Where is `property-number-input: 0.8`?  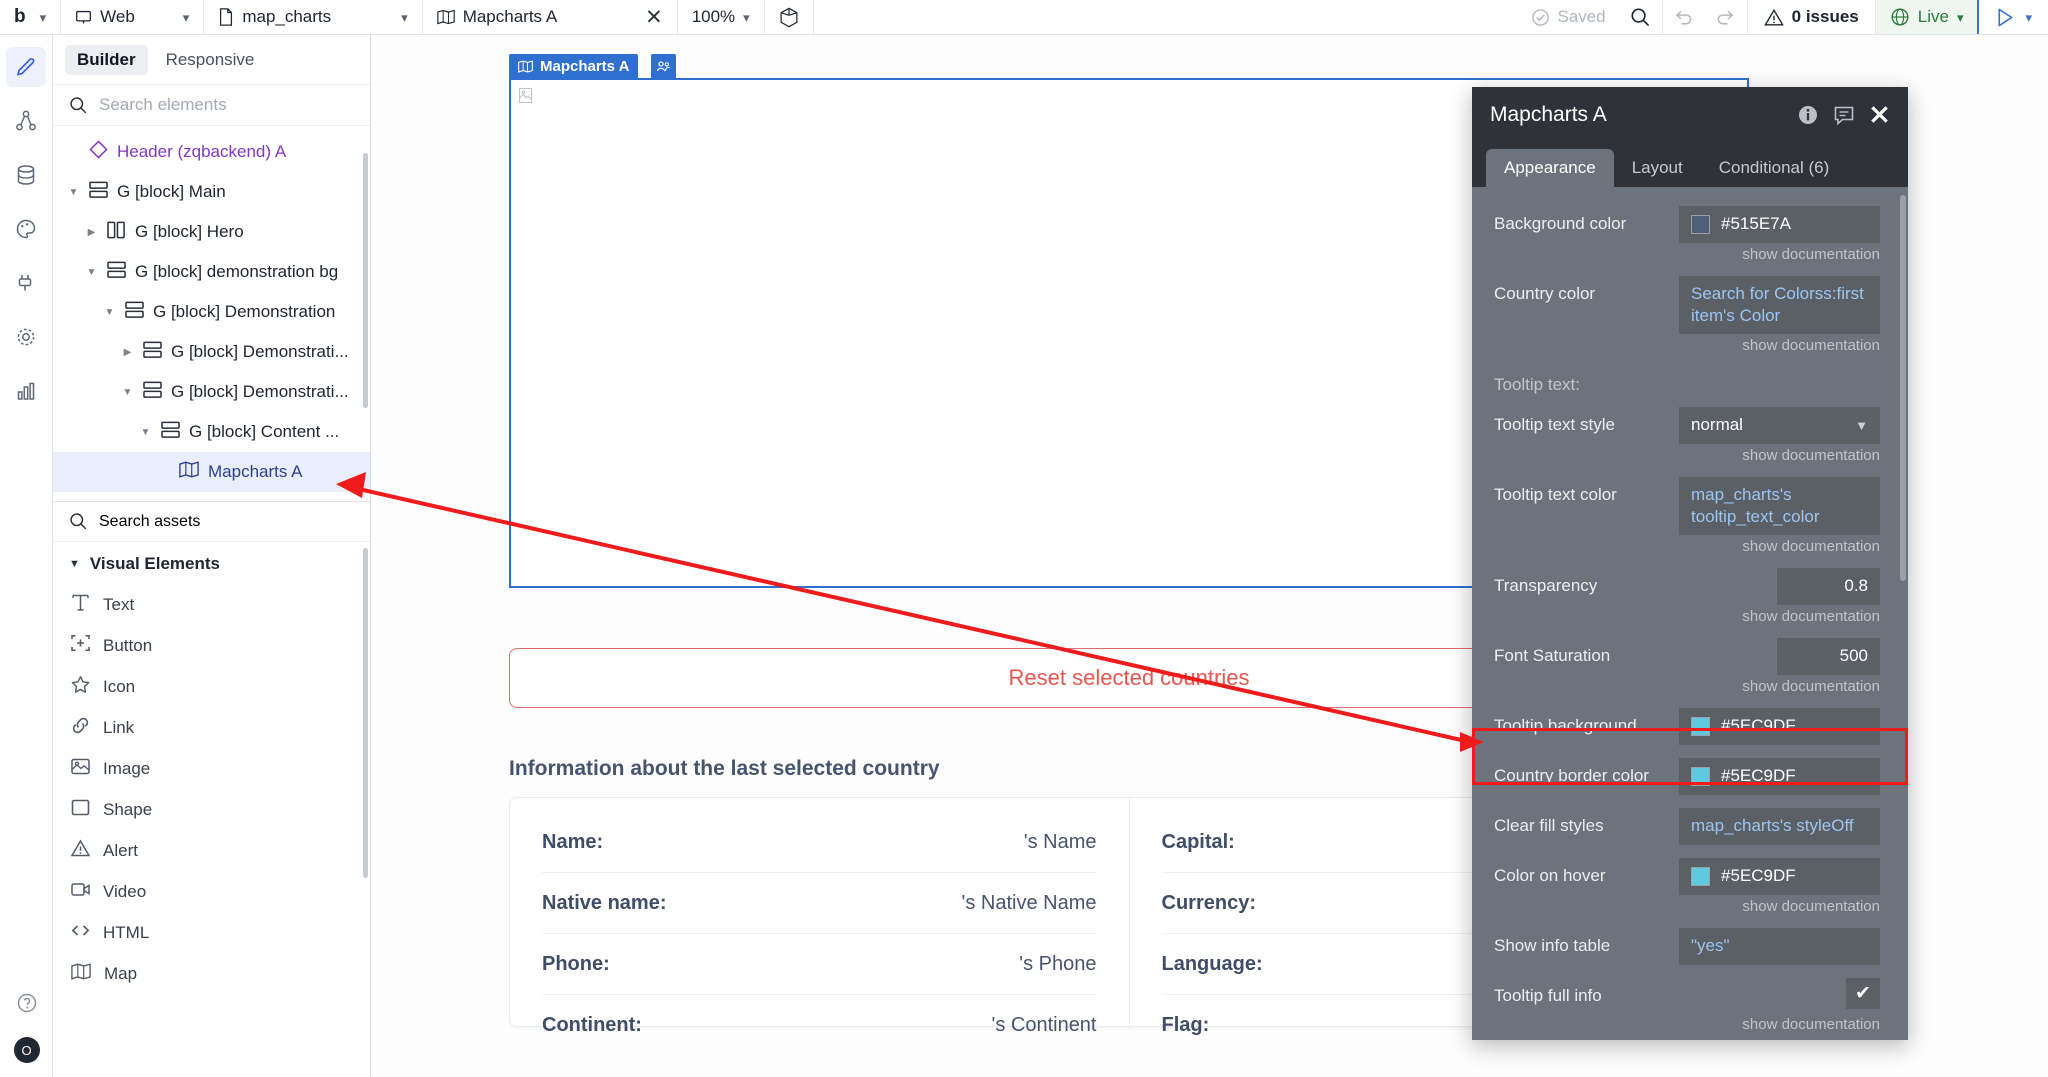
property-number-input: 0.8 is located at coordinates (1828, 586).